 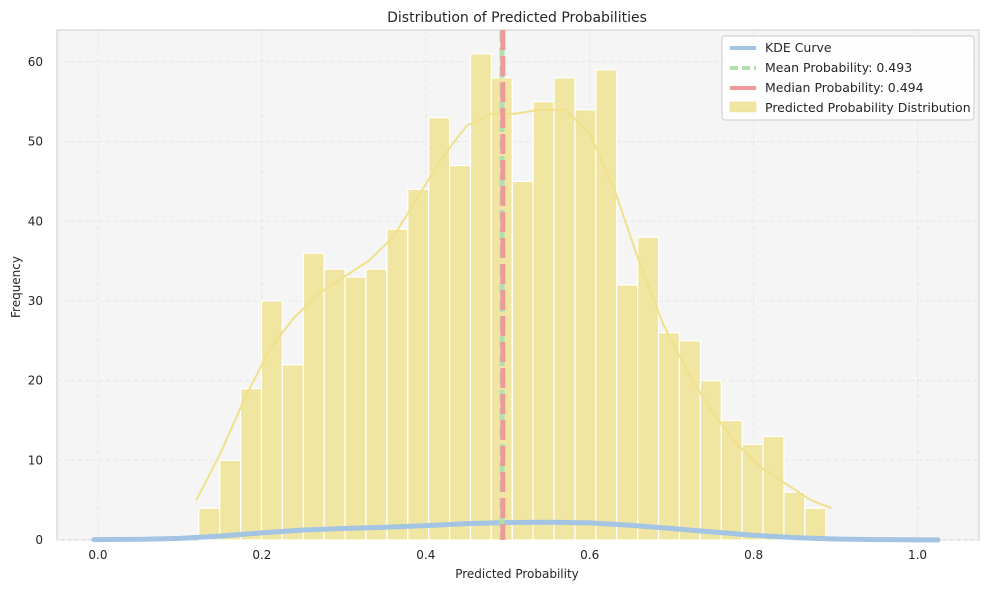 I want to click on x-axis-label: Predicted Probability, so click(x=517, y=574).